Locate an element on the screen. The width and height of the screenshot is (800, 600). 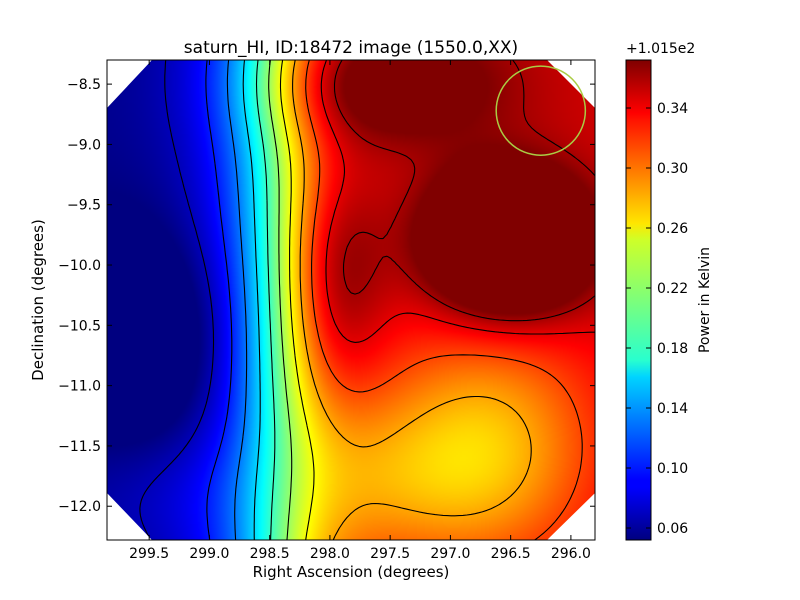
y-tick-label: −11.5 is located at coordinates (79, 447).